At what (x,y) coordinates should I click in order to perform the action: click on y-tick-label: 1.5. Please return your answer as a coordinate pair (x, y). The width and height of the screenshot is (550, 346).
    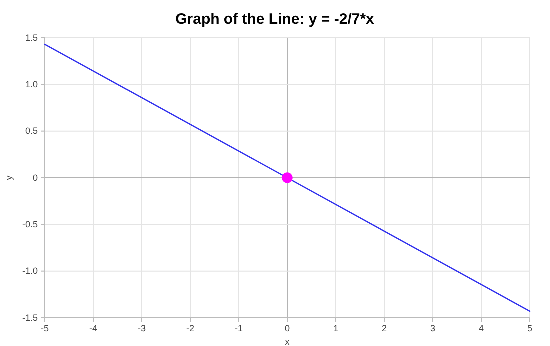
    Looking at the image, I should click on (31, 37).